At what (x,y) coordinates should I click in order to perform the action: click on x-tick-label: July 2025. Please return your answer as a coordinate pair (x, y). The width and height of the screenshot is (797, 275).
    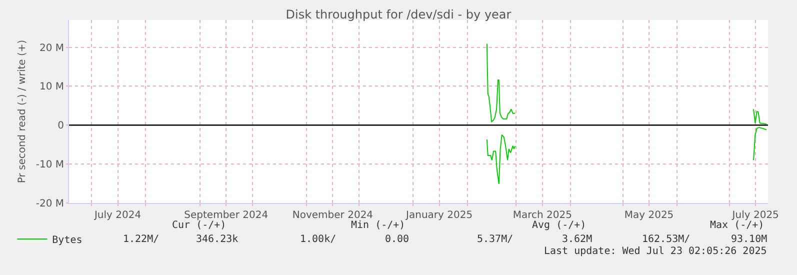
    Looking at the image, I should click on (755, 215).